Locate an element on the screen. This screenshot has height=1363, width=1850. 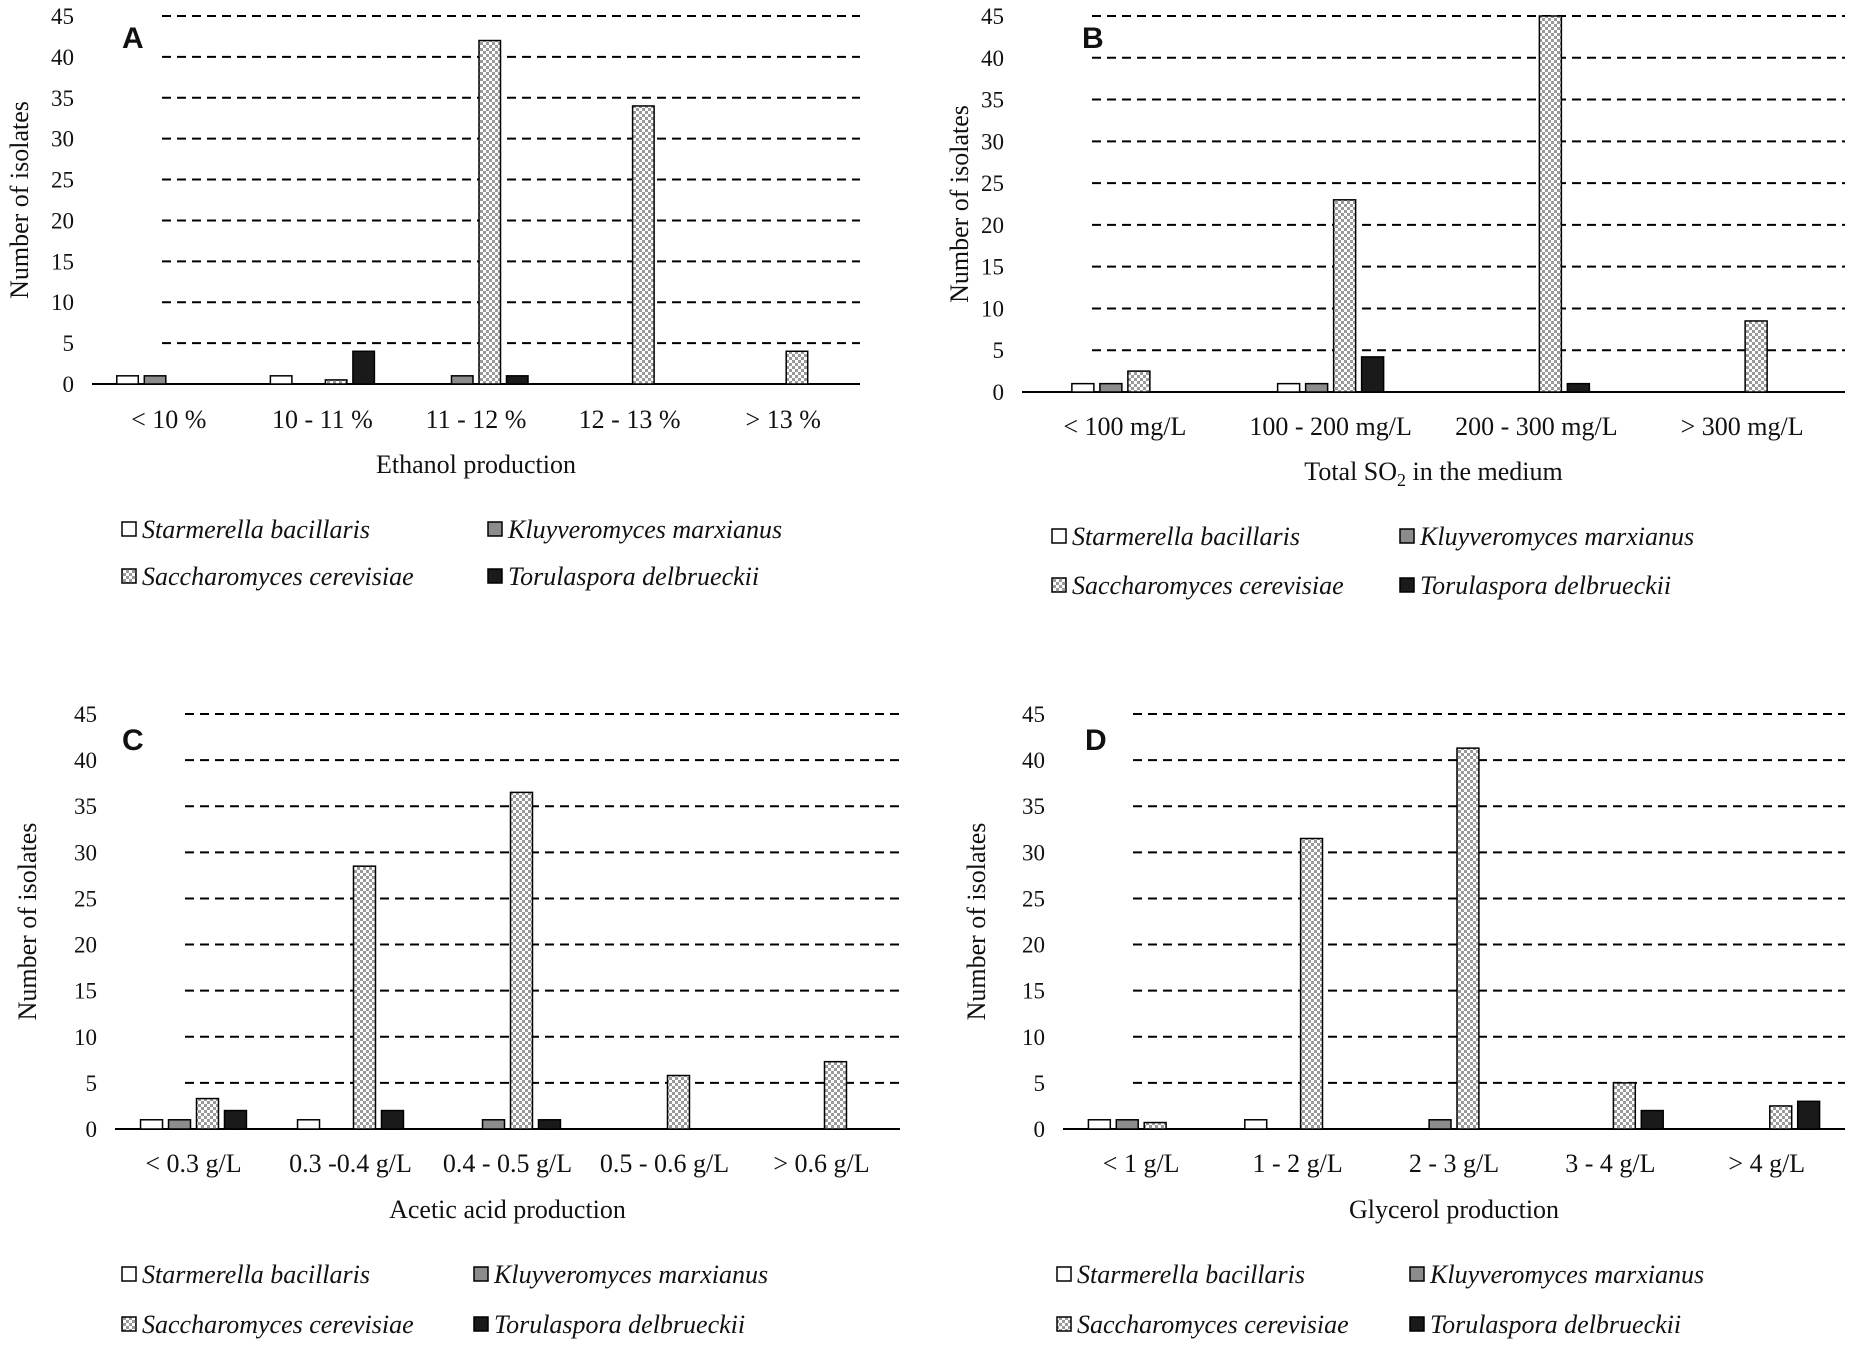
x-category-label: > 0.6 g/L is located at coordinates (821, 1163).